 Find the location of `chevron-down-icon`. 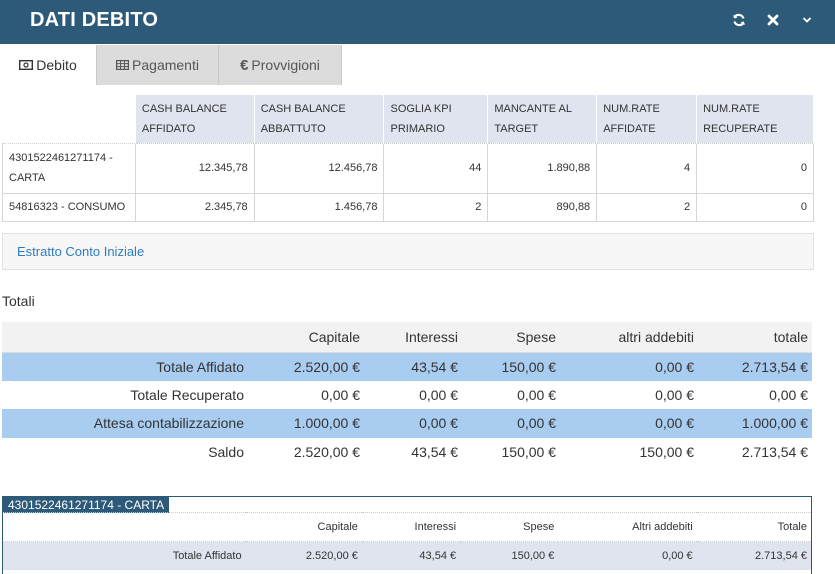

chevron-down-icon is located at coordinates (807, 20).